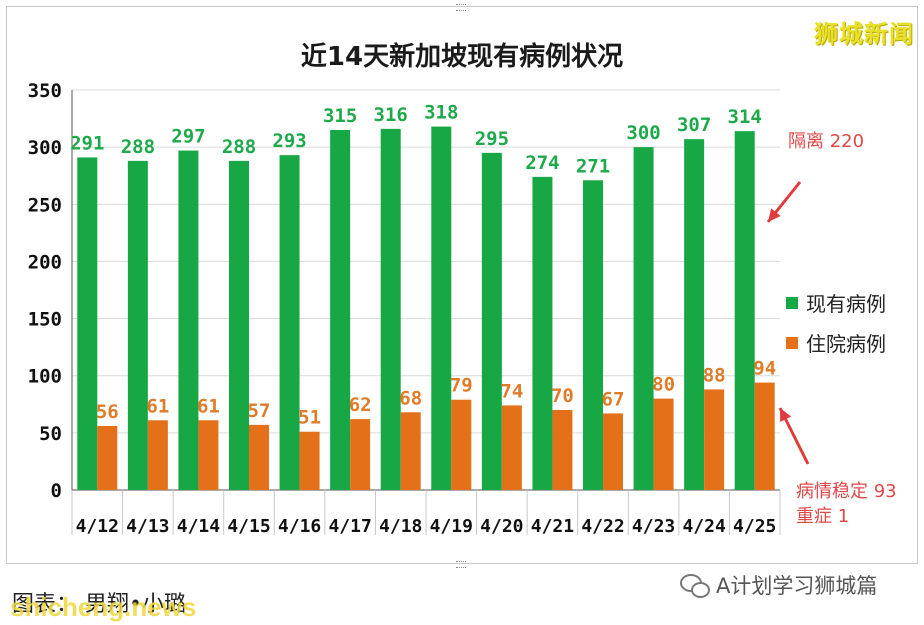  I want to click on legend-item-hospitalized: 住院病例, so click(836, 342).